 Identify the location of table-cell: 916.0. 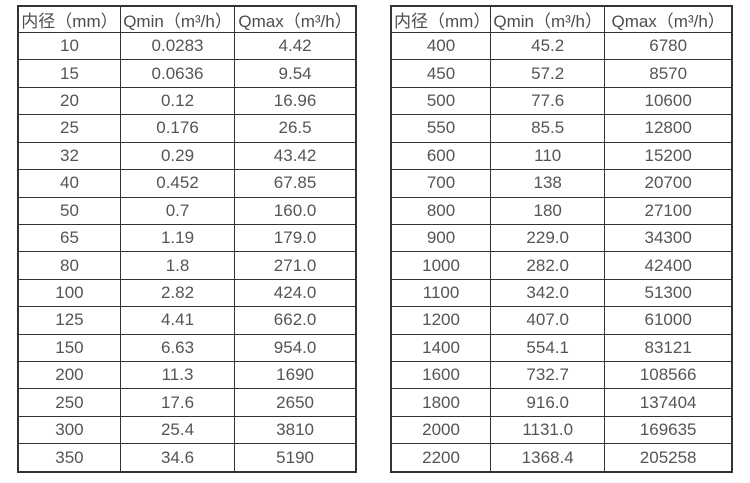
(548, 402).